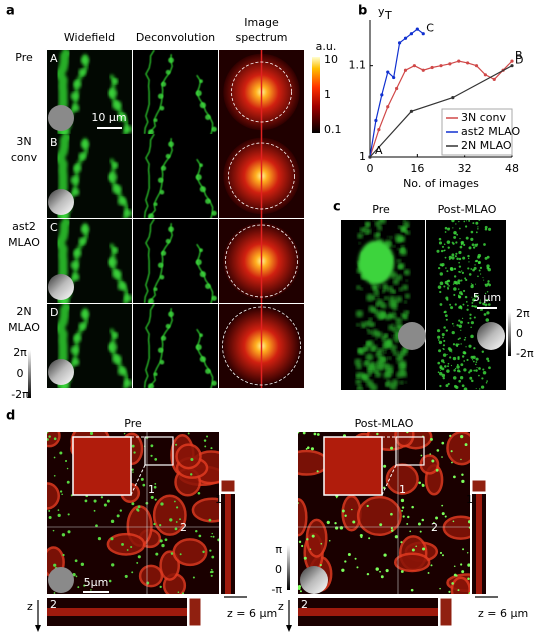 This screenshot has width=540, height=641. What do you see at coordinates (353, 466) in the screenshot?
I see `inset` at bounding box center [353, 466].